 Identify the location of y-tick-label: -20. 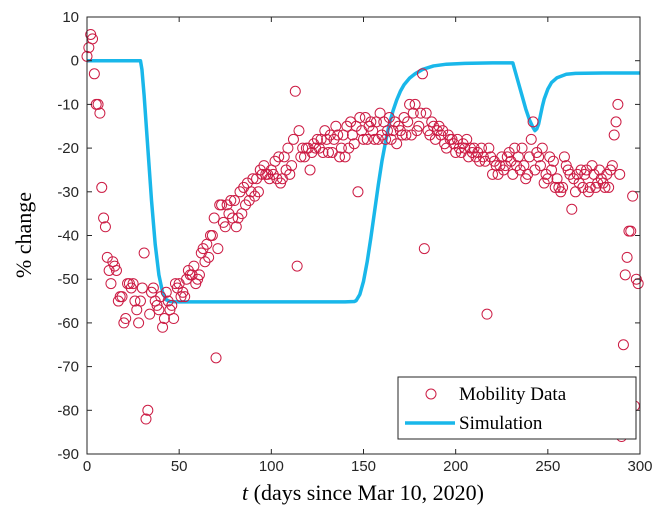
(68, 148).